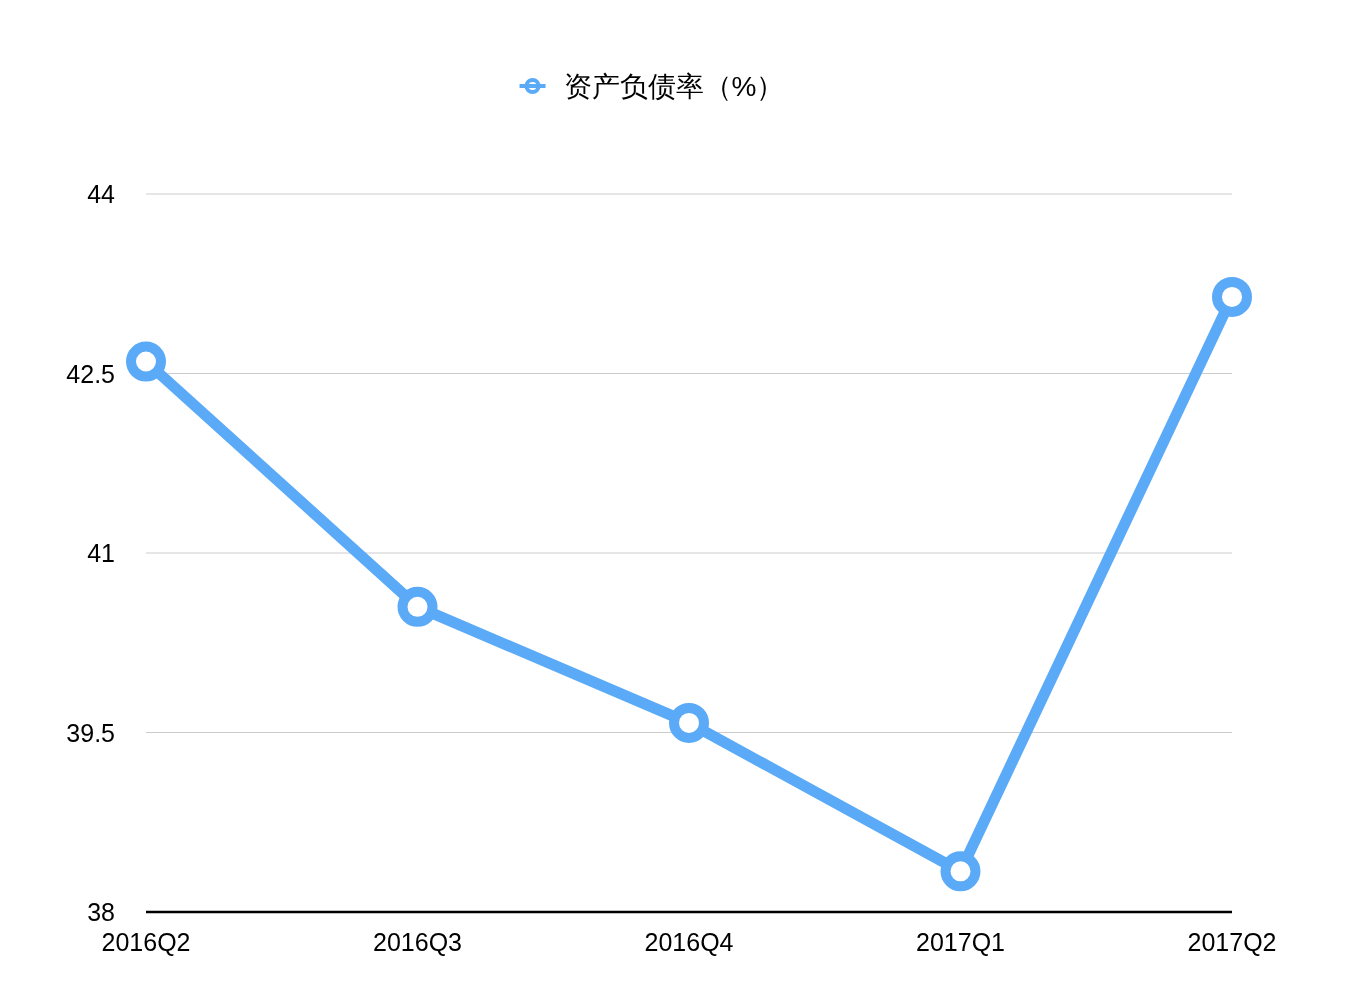 The width and height of the screenshot is (1360, 998). What do you see at coordinates (417, 942) in the screenshot?
I see `x-tick-label: 2016Q3` at bounding box center [417, 942].